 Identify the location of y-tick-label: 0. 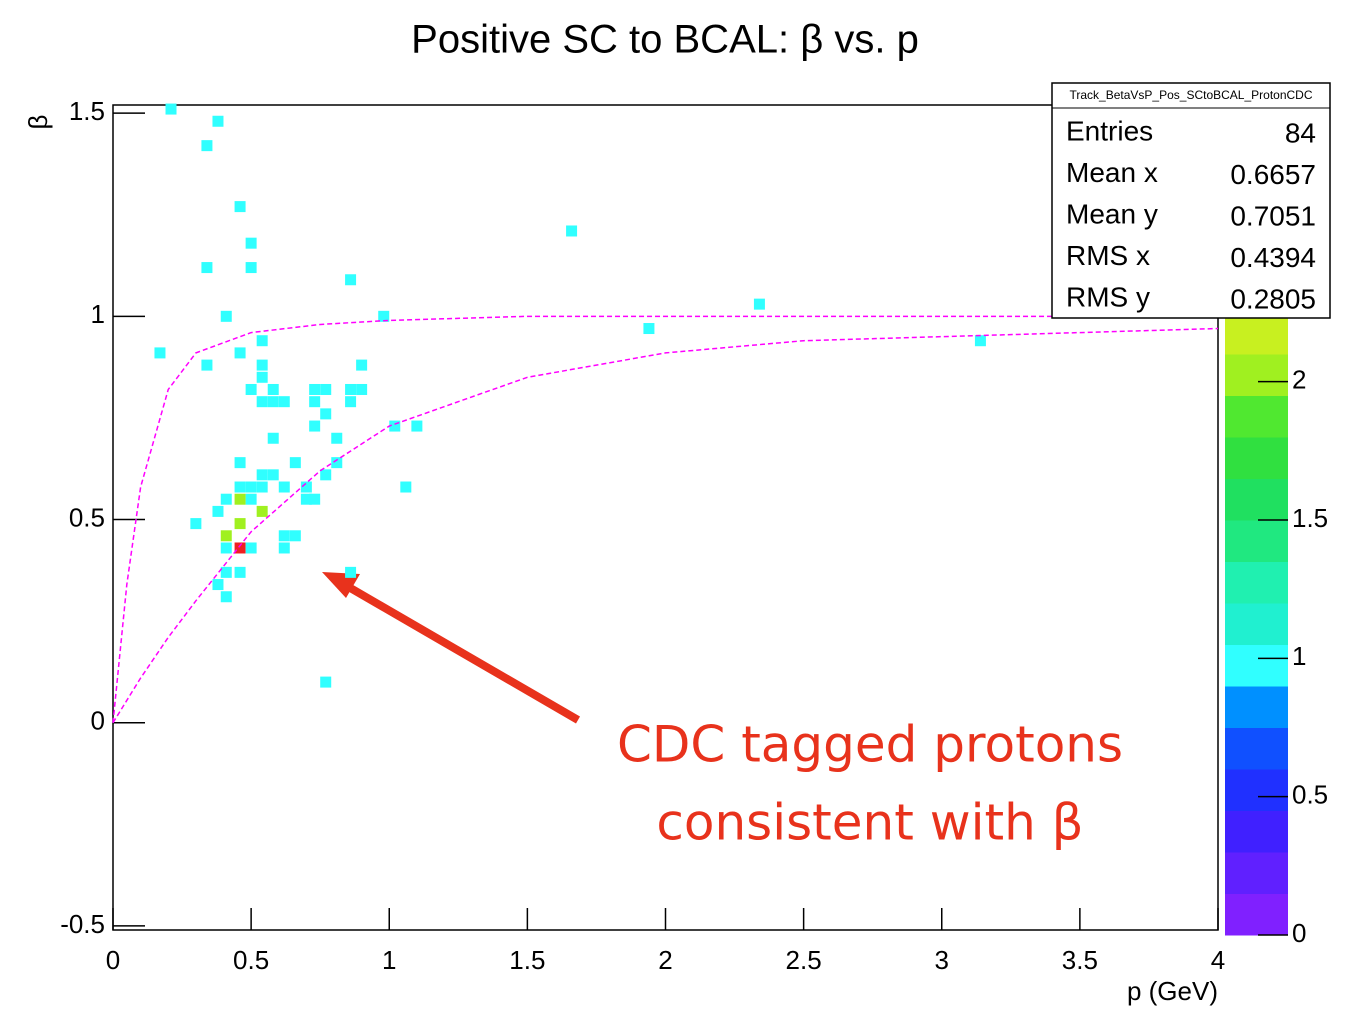
(98, 721).